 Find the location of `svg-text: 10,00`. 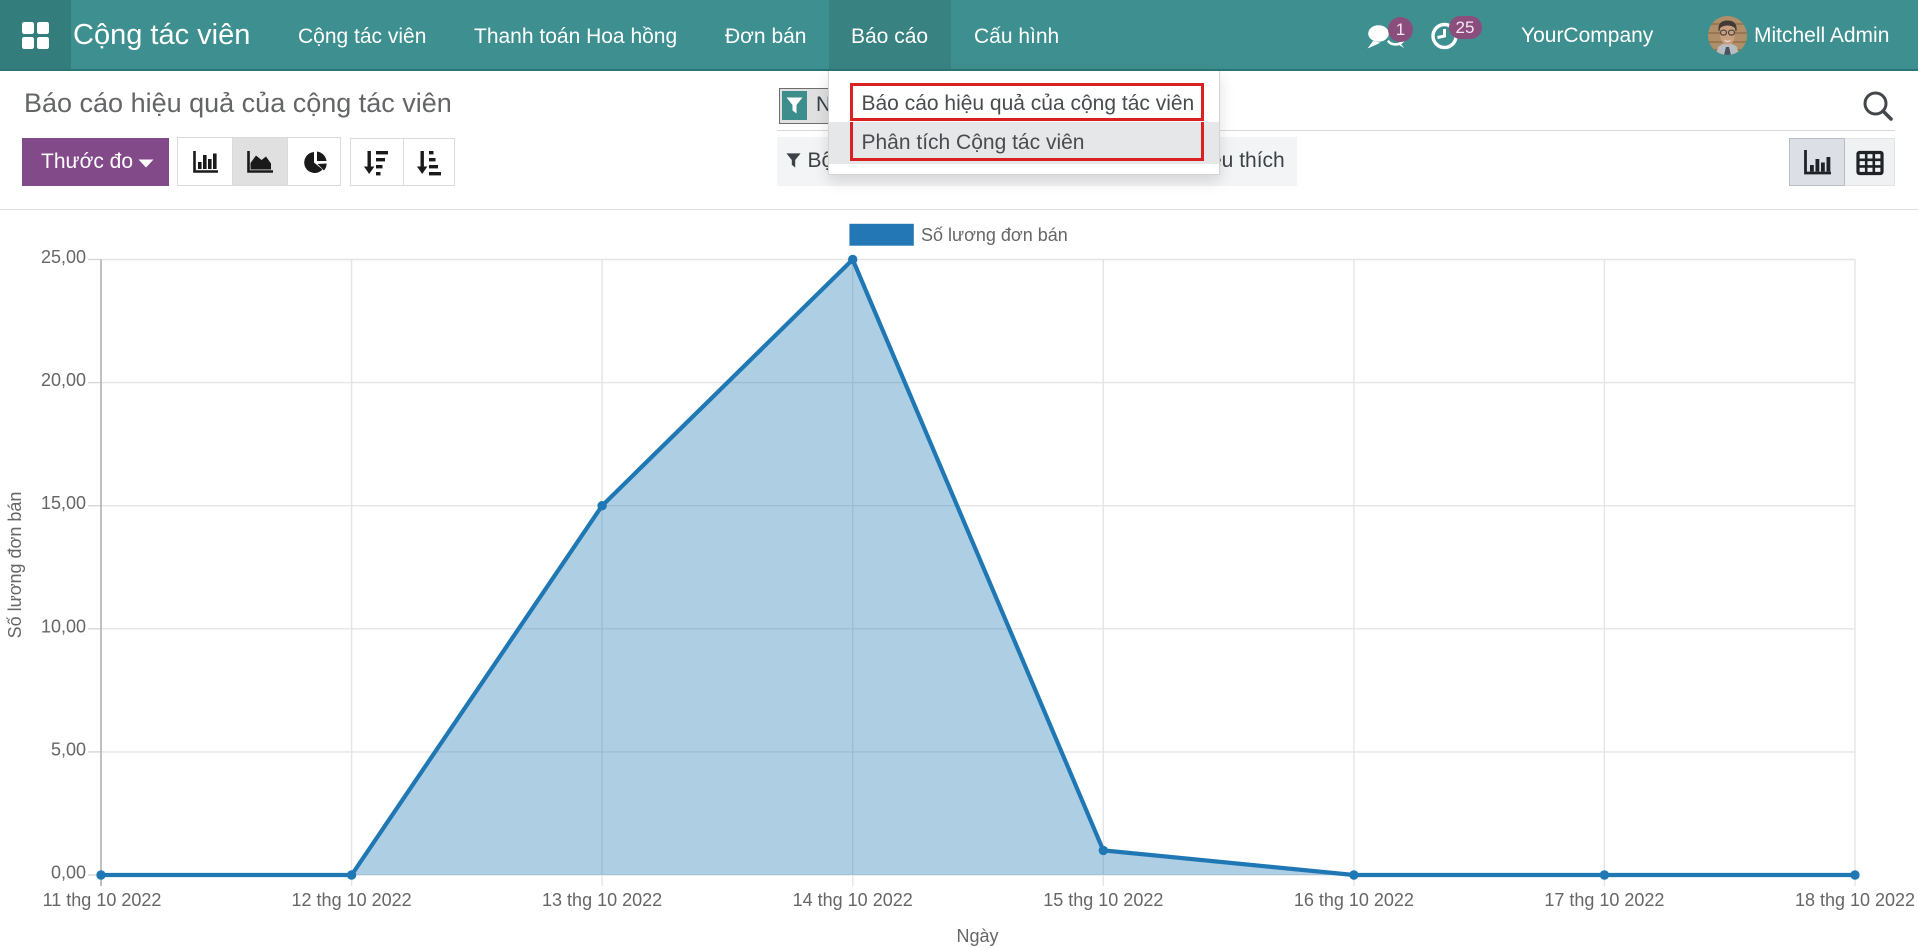

svg-text: 10,00 is located at coordinates (63, 626).